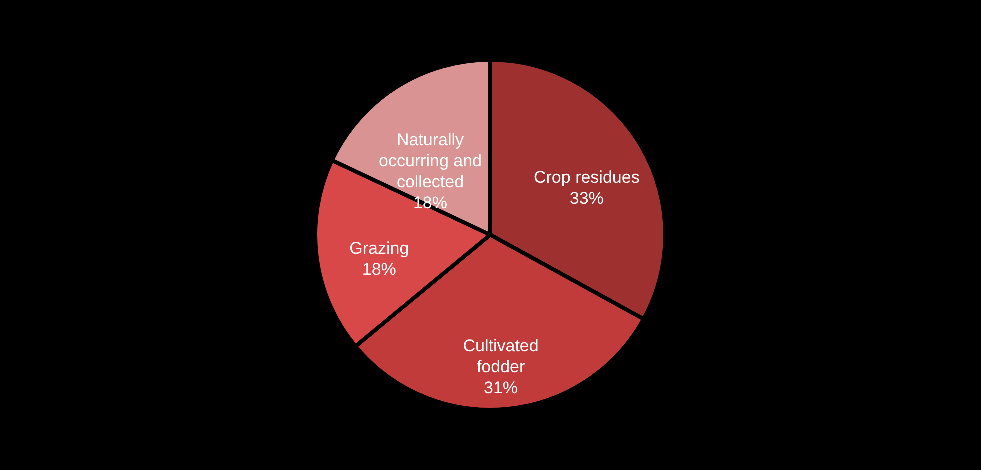  Describe the element at coordinates (501, 356) in the screenshot. I see `slice-label: Cultivated fodder` at that location.